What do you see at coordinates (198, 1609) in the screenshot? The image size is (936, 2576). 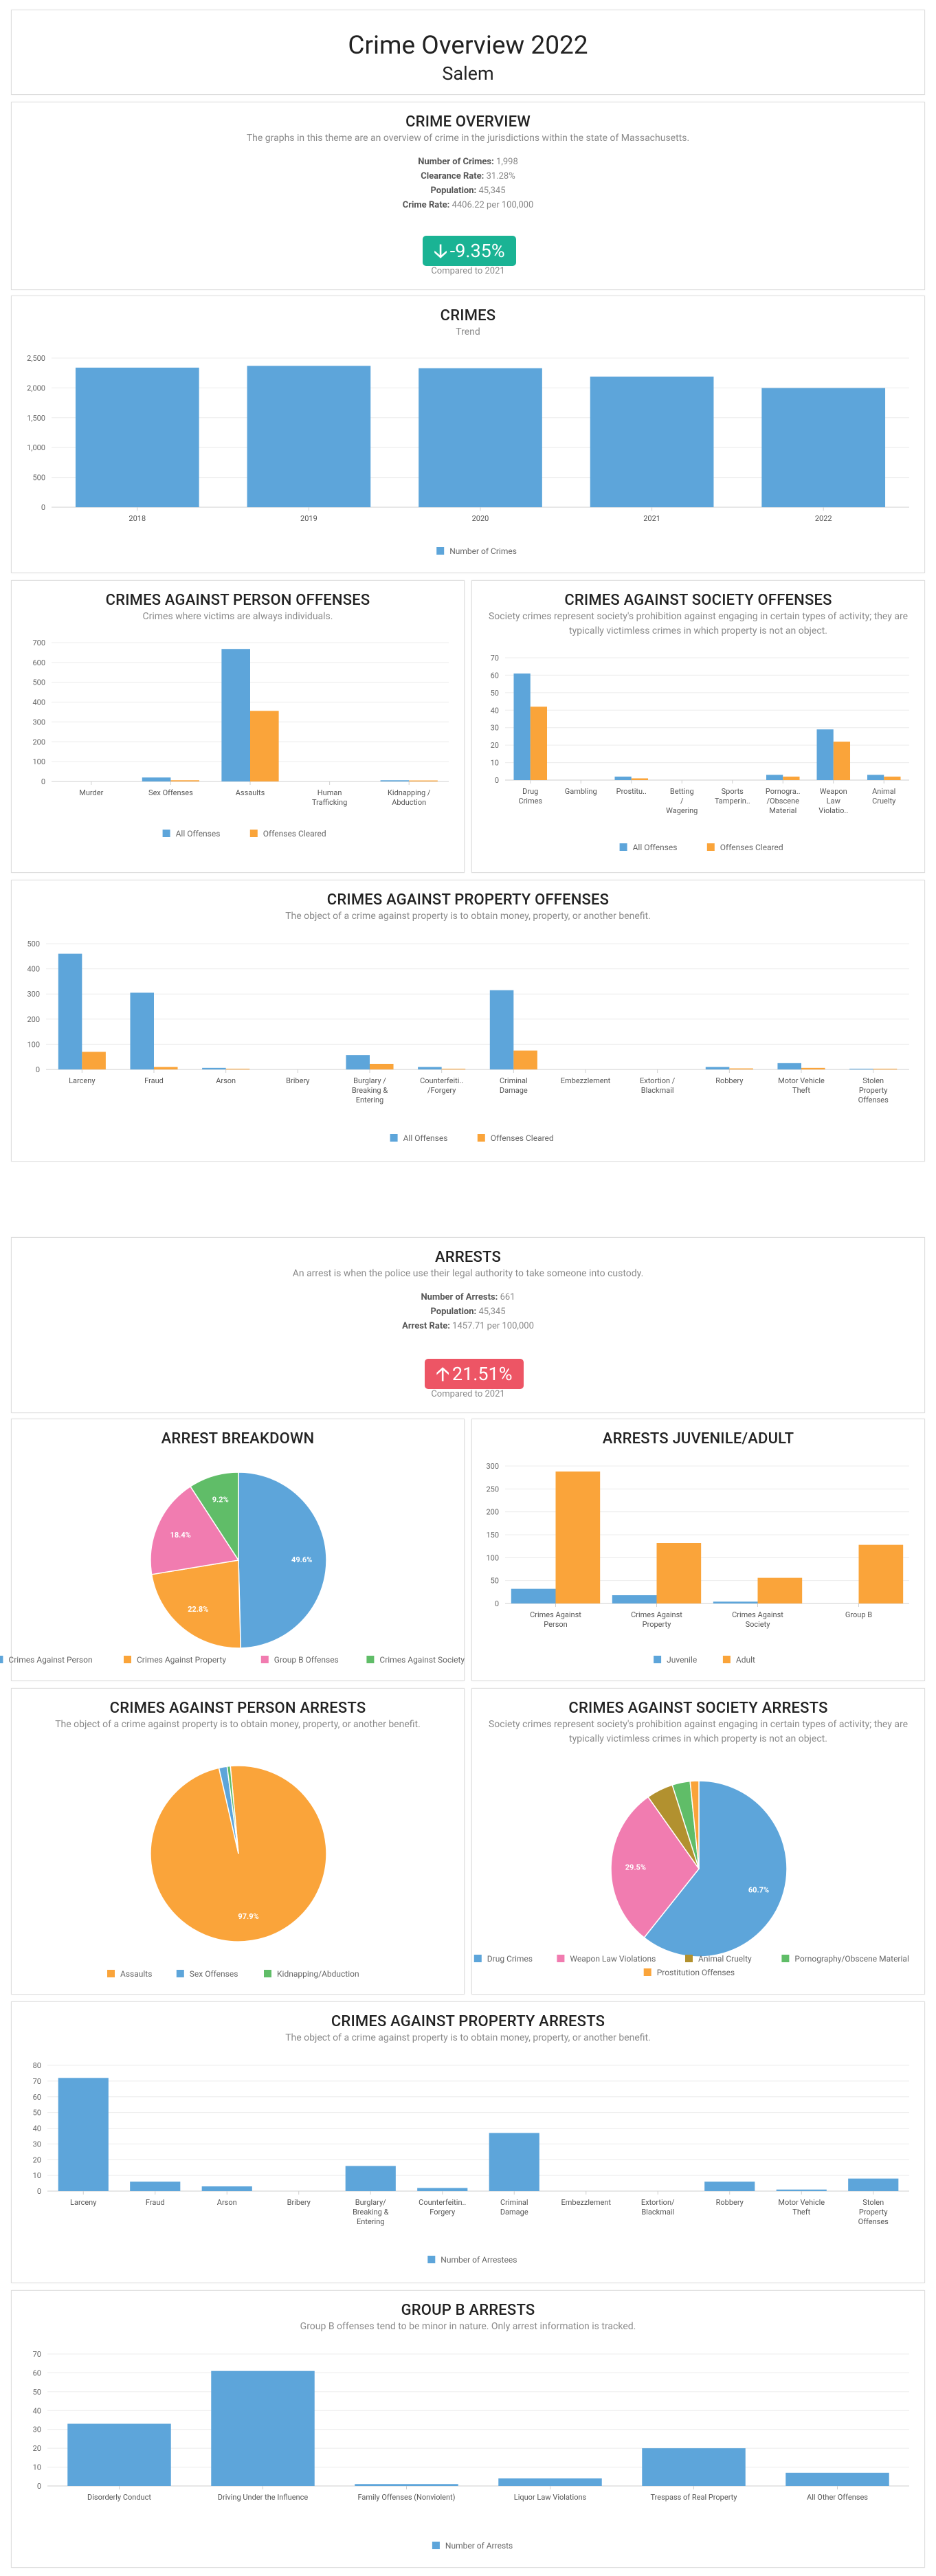 I see `arrest-breakdown-slice-label: 22.8%` at bounding box center [198, 1609].